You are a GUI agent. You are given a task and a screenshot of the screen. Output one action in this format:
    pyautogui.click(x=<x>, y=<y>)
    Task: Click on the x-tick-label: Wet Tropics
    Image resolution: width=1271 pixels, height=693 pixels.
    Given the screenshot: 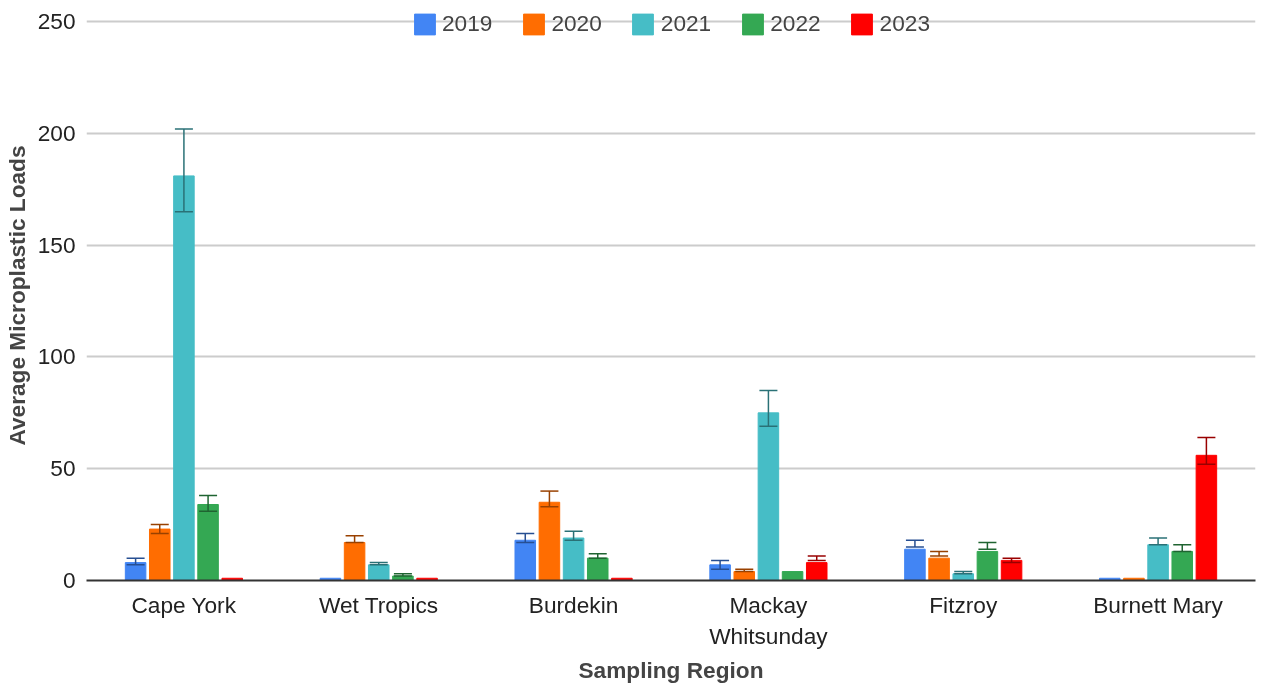 What is the action you would take?
    pyautogui.click(x=378, y=604)
    